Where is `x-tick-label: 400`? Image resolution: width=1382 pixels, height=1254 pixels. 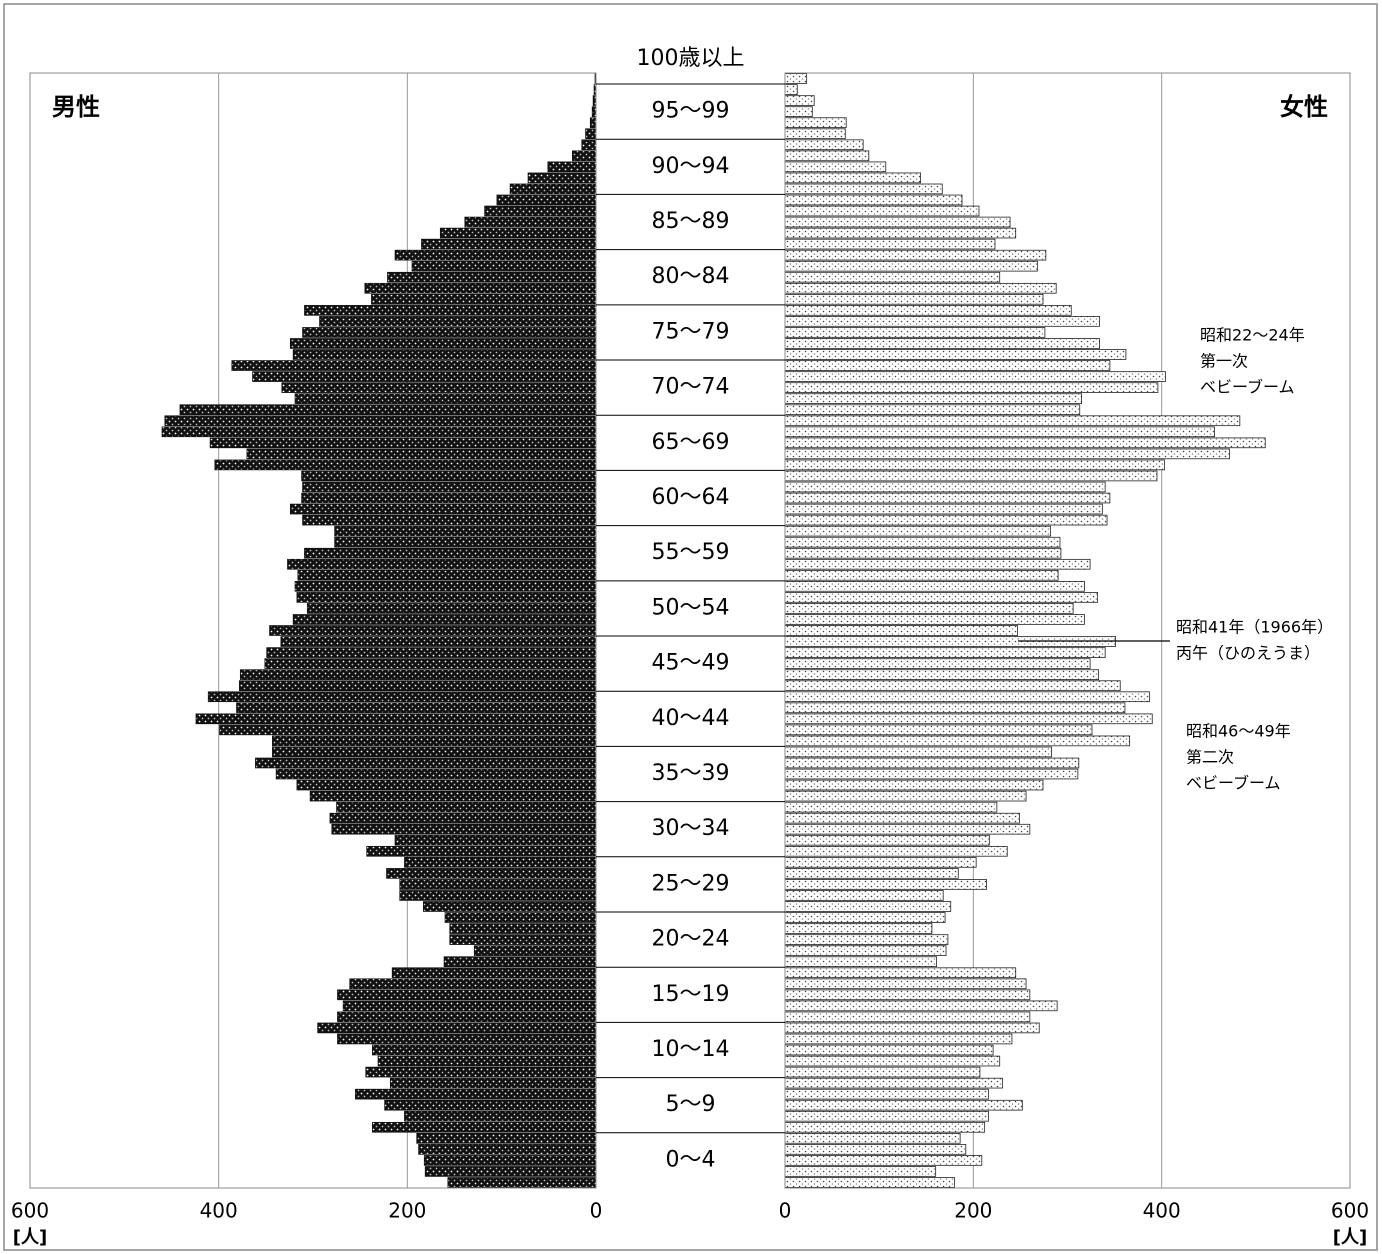
x-tick-label: 400 is located at coordinates (1162, 1211).